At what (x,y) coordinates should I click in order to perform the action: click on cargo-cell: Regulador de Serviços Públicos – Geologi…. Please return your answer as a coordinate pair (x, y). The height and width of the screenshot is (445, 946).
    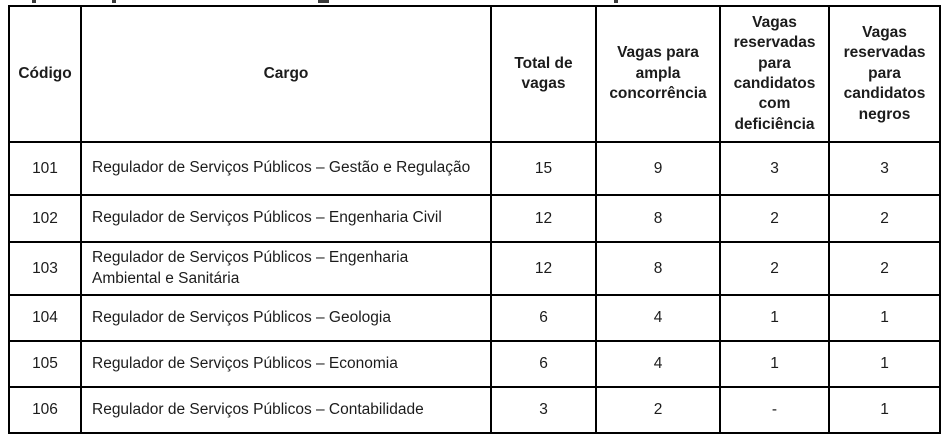
    Looking at the image, I should click on (286, 318).